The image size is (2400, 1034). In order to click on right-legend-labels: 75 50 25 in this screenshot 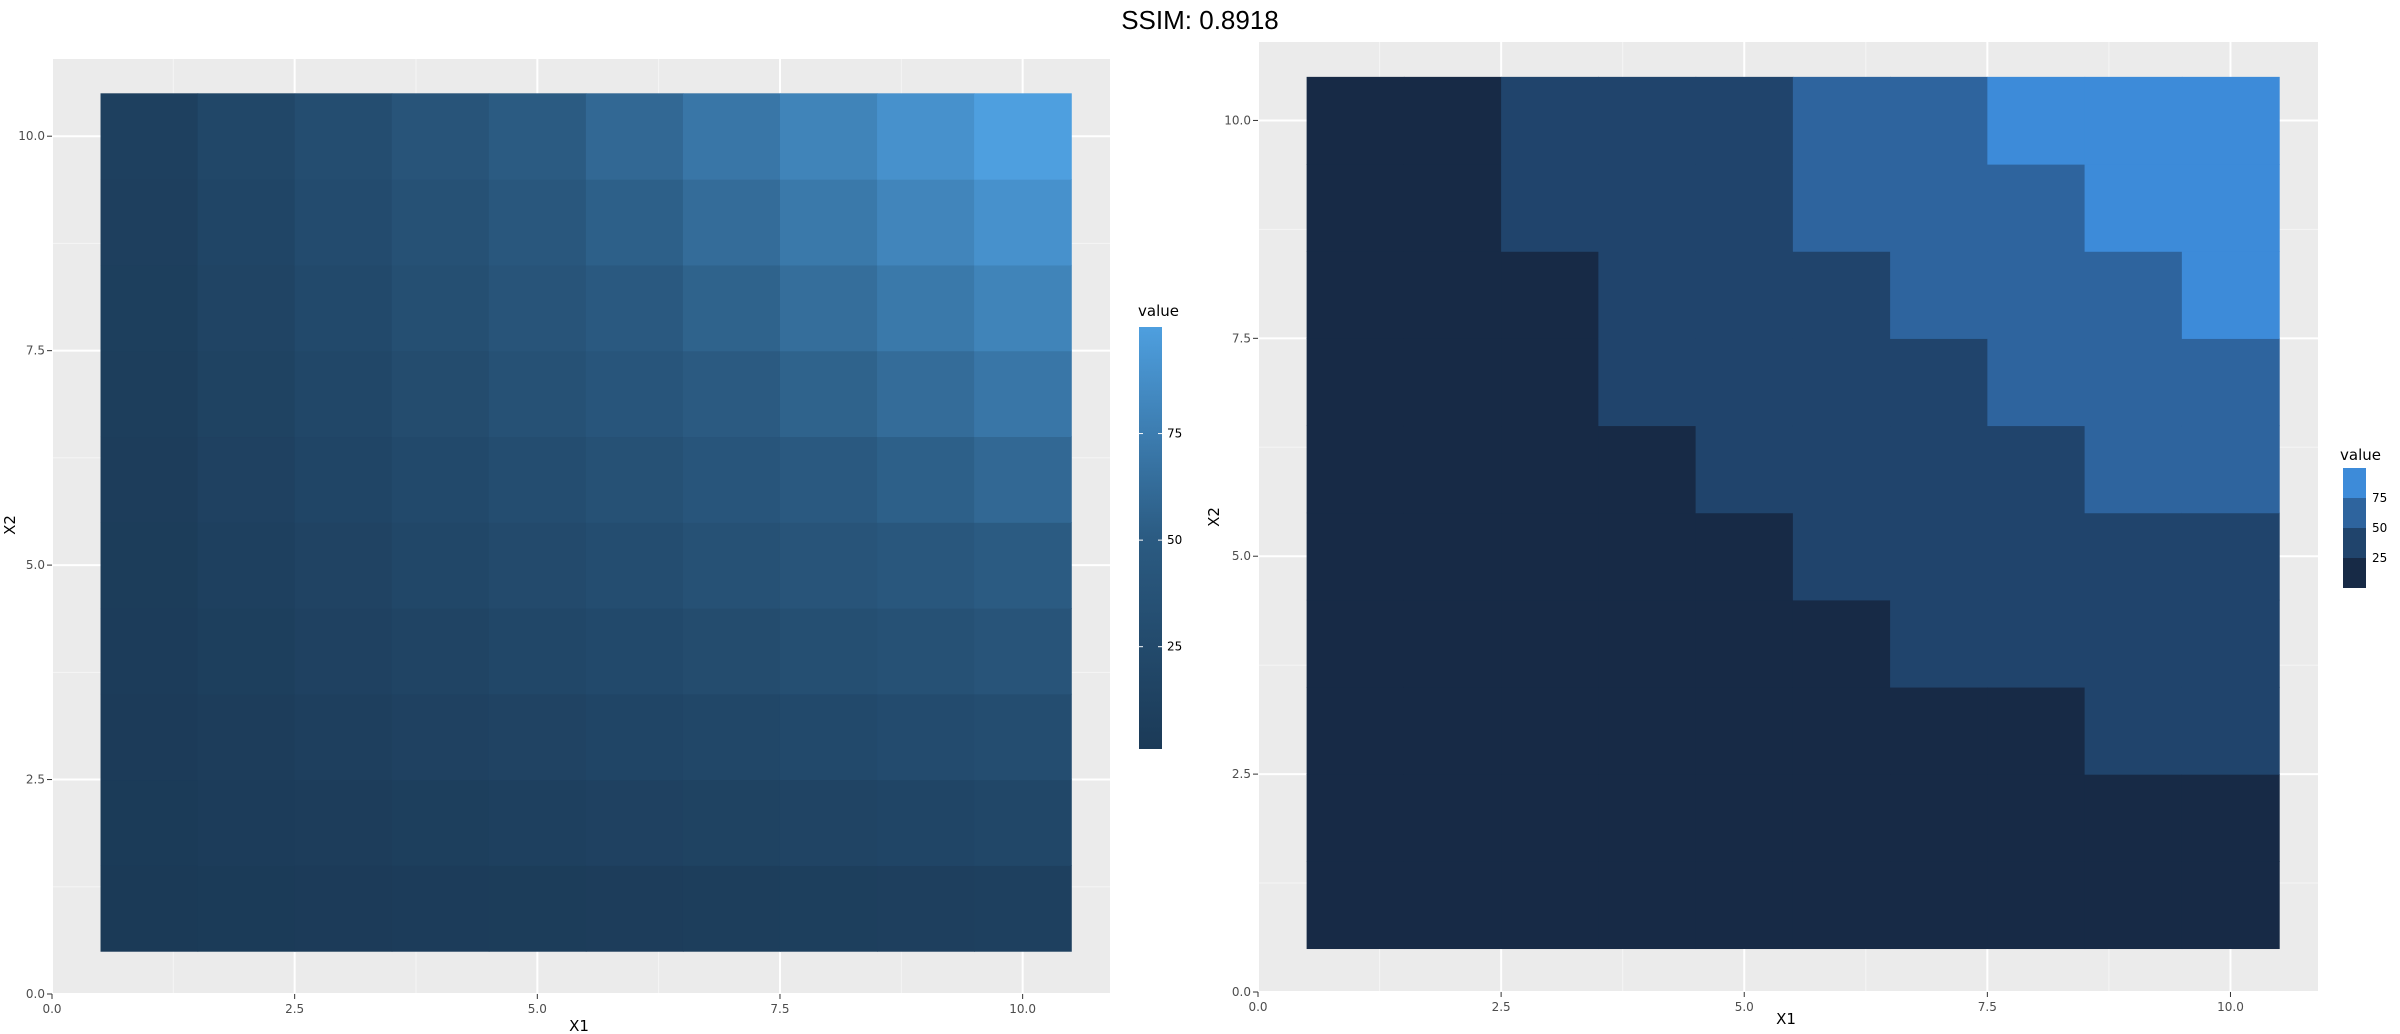, I will do `click(2379, 528)`.